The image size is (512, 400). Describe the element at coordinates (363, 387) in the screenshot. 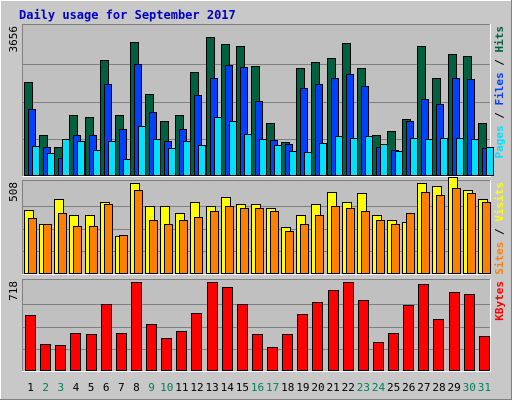

I see `x-tick-label-day-23: 23` at that location.